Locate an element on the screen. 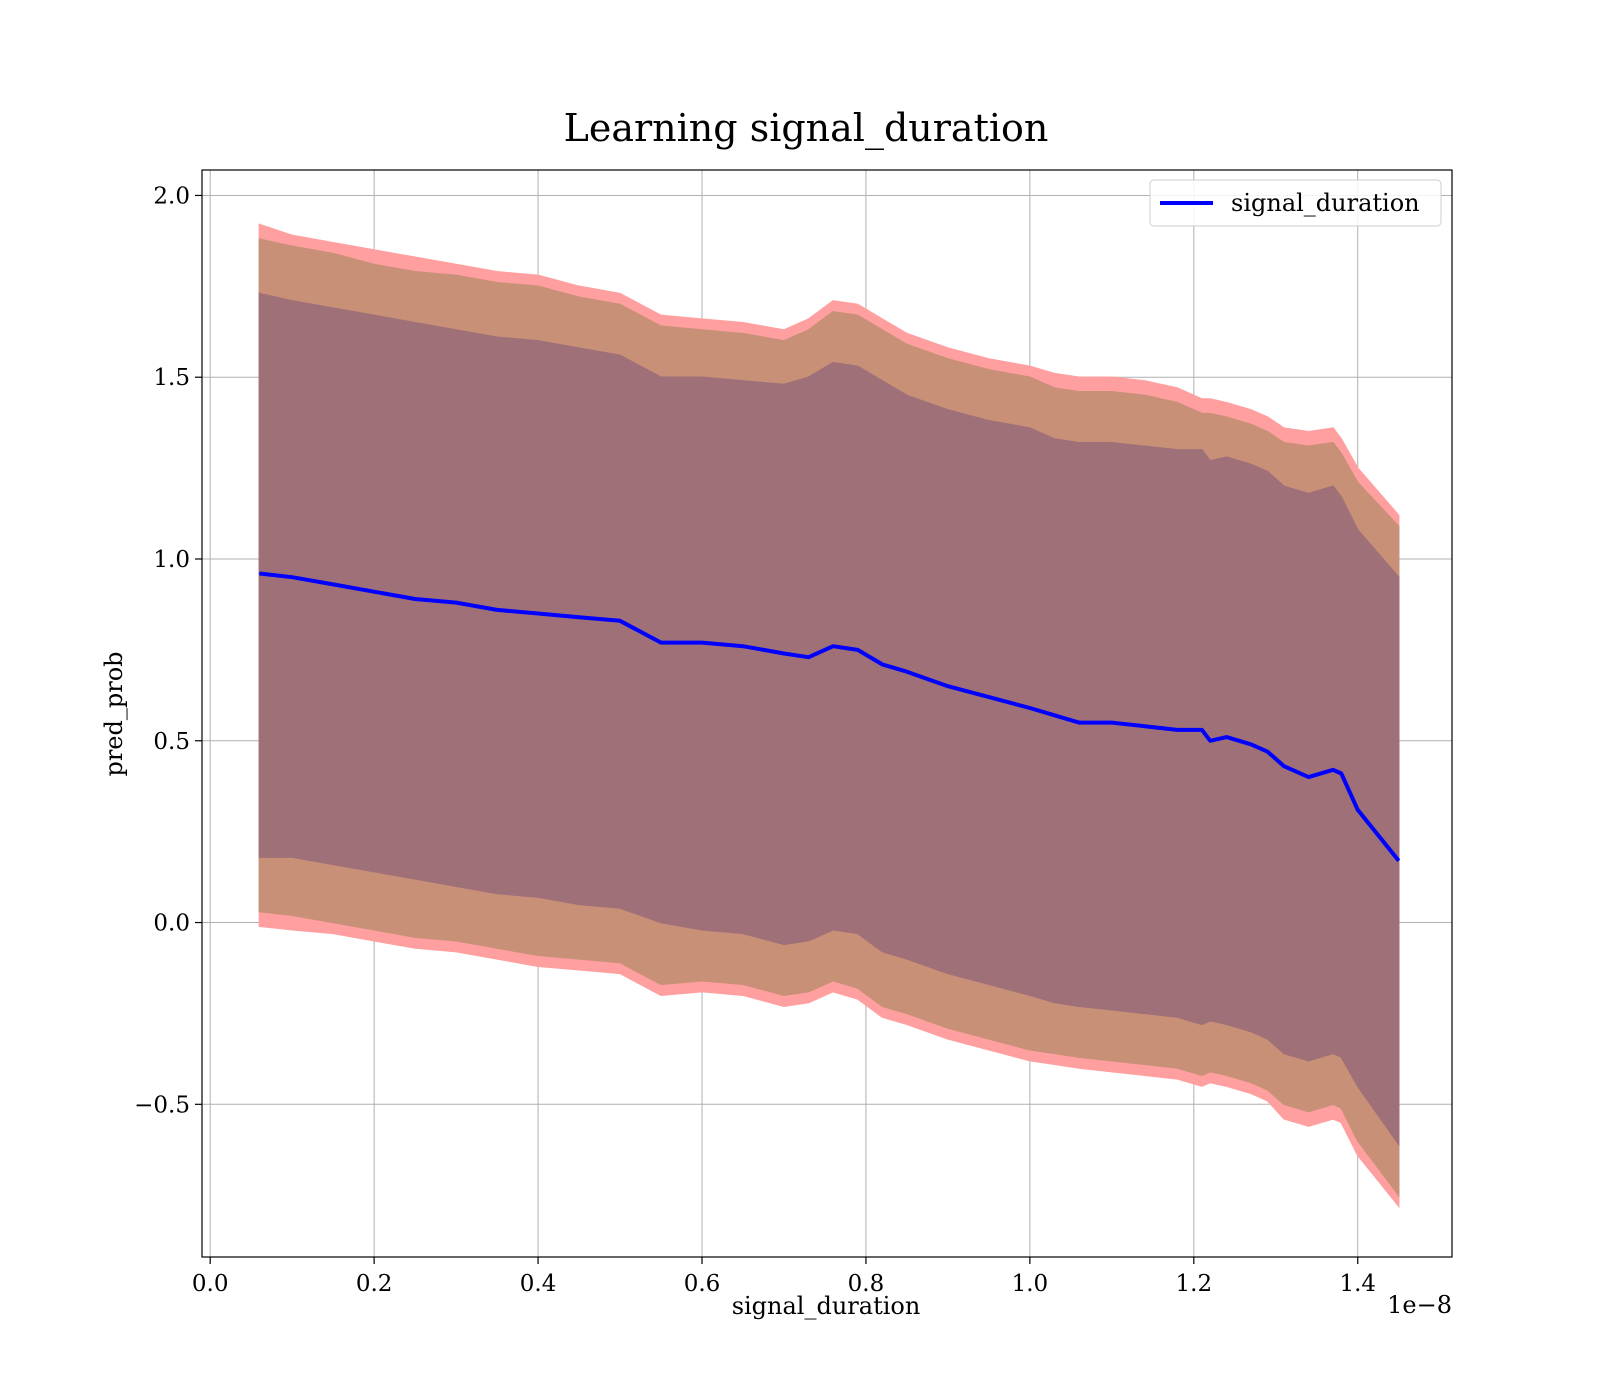  y-tick-label: 0.0 is located at coordinates (171, 924).